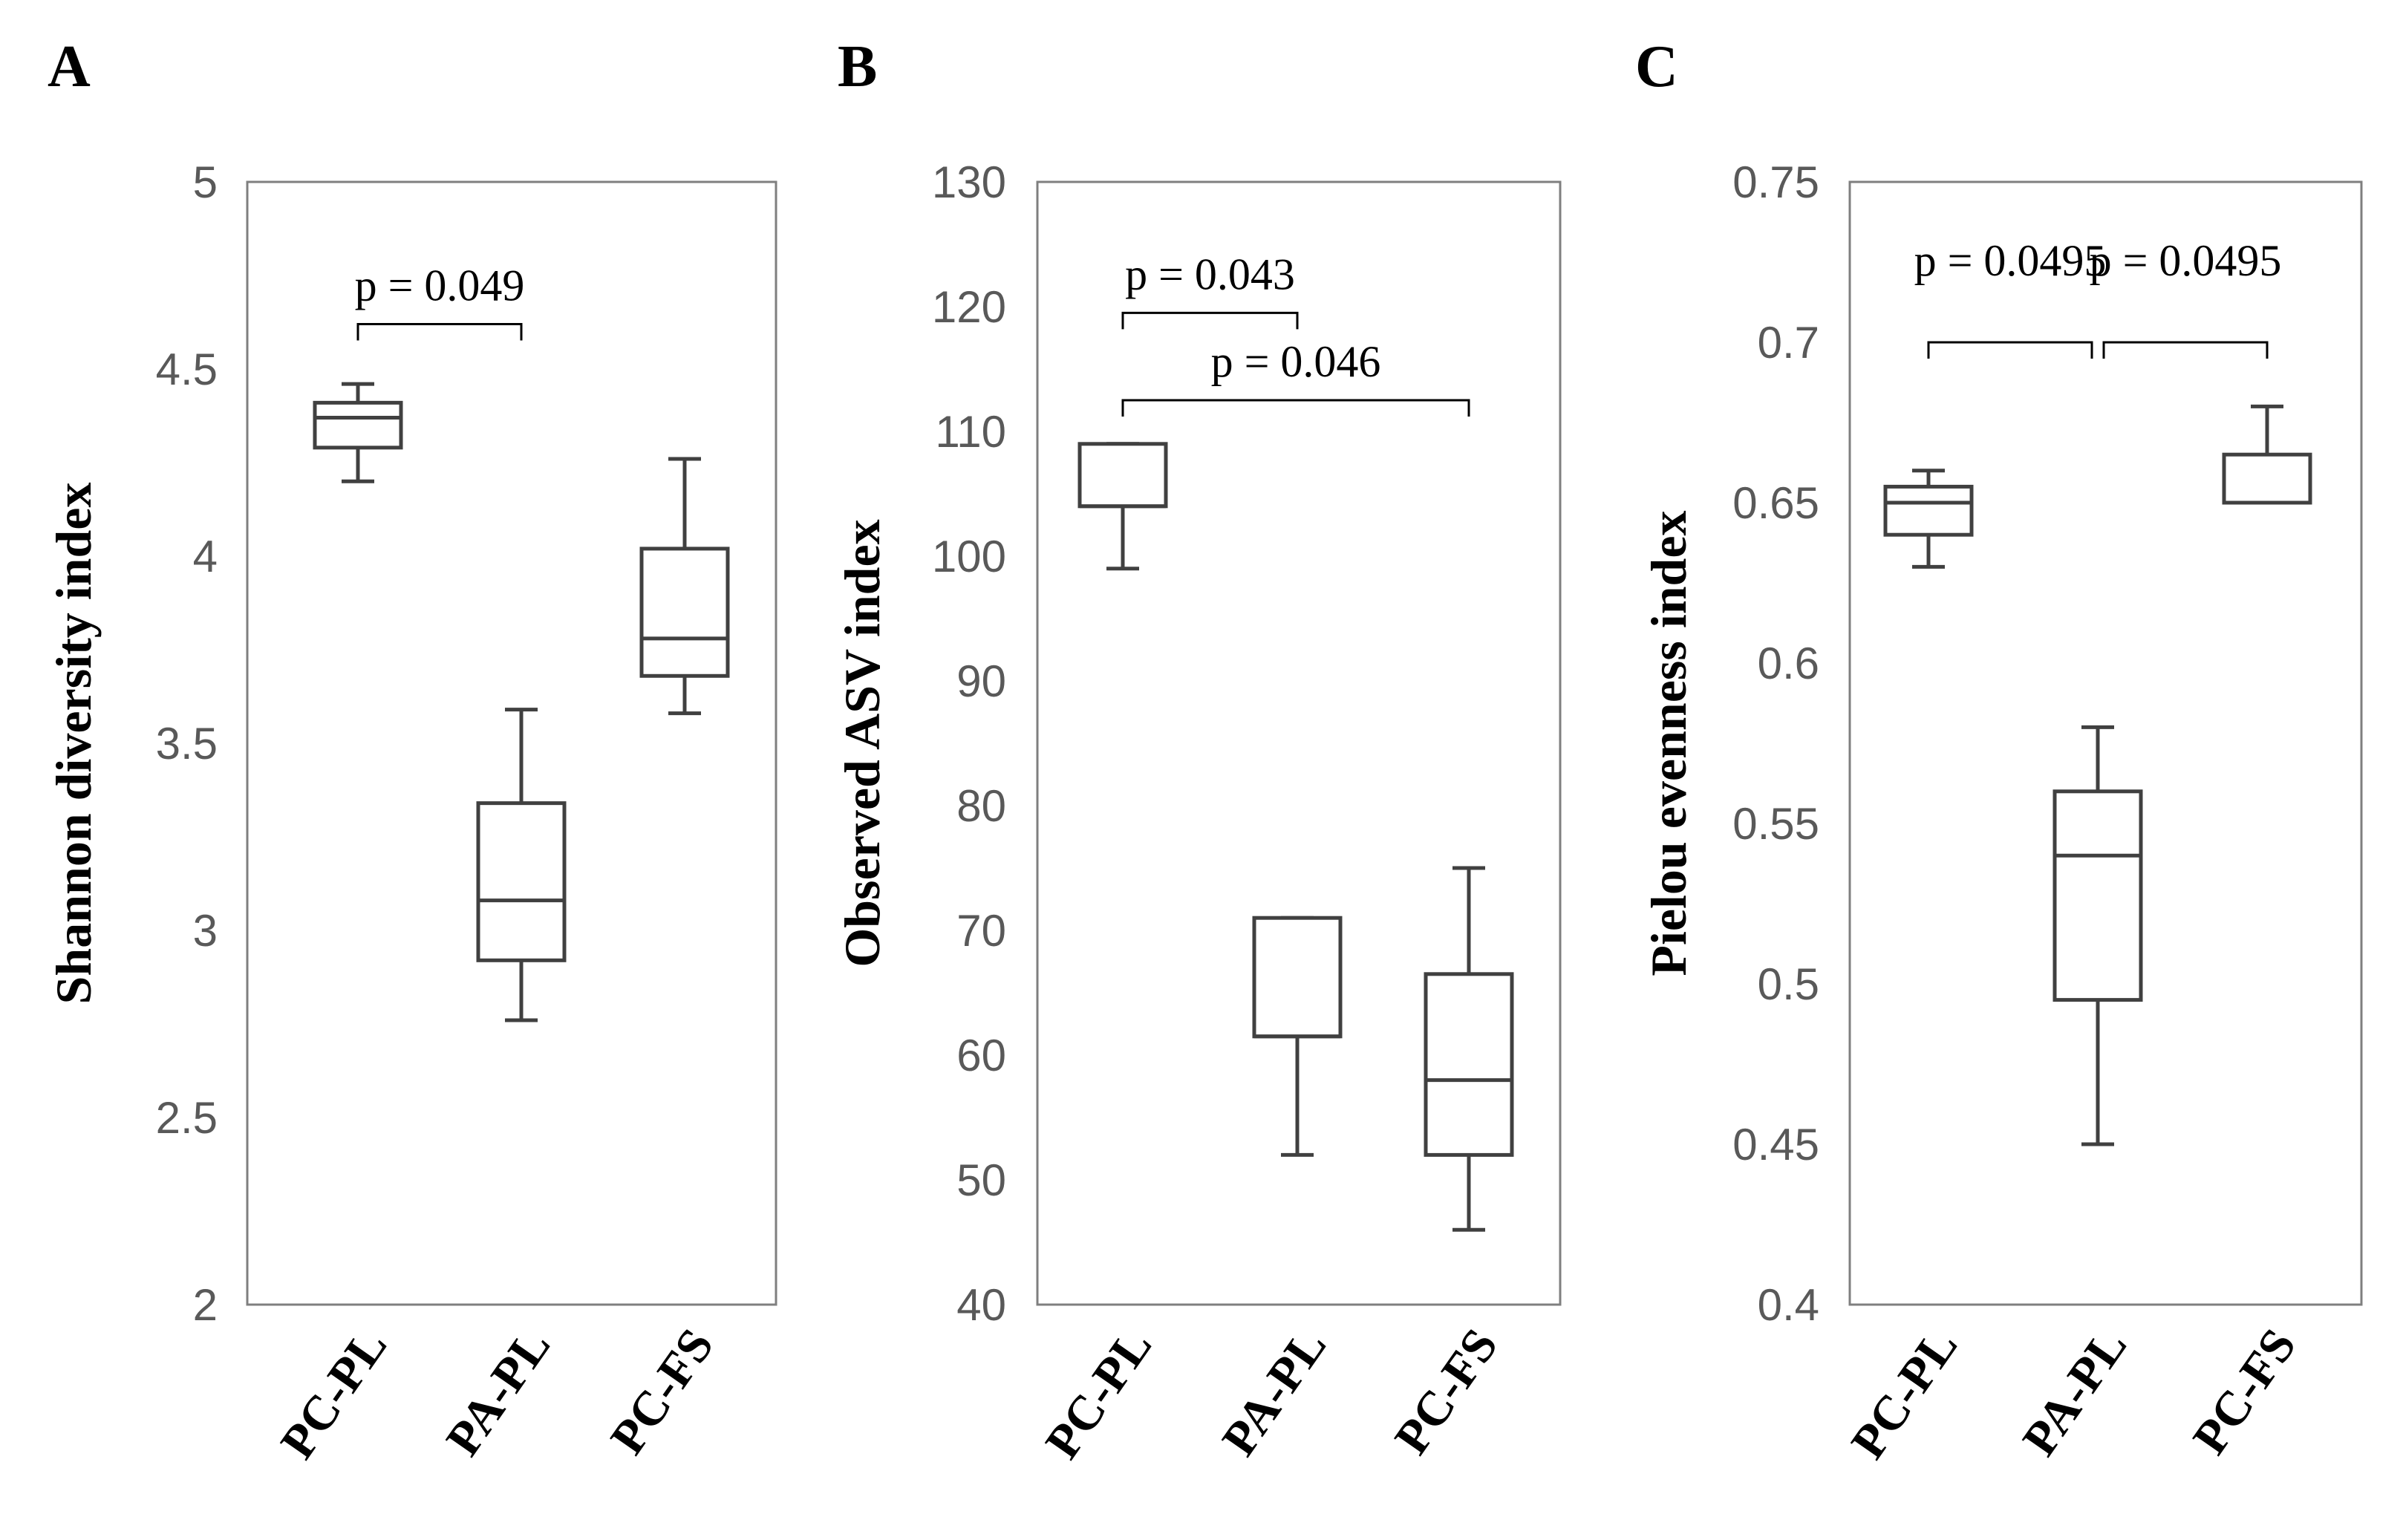 Image resolution: width=2403 pixels, height=1540 pixels. Describe the element at coordinates (1775, 824) in the screenshot. I see `y-tick-label: 0.55` at that location.